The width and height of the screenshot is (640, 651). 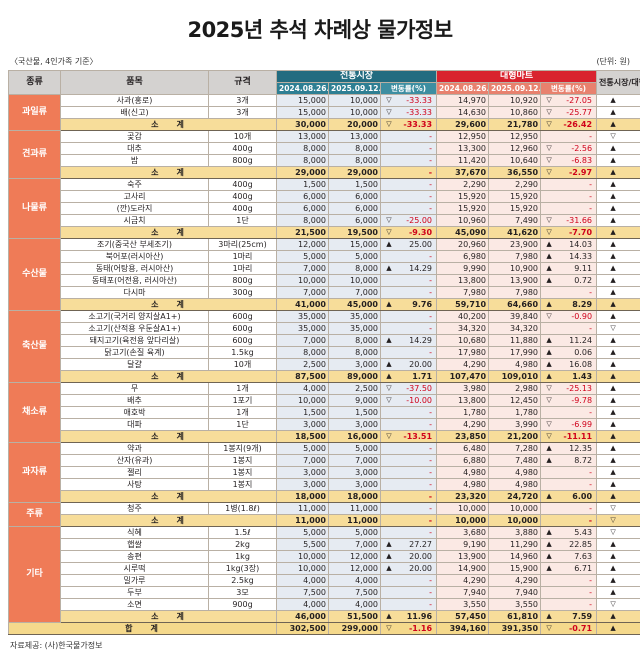 What do you see at coordinates (572, 112) in the screenshot?
I see `rate-value: -25.77` at bounding box center [572, 112].